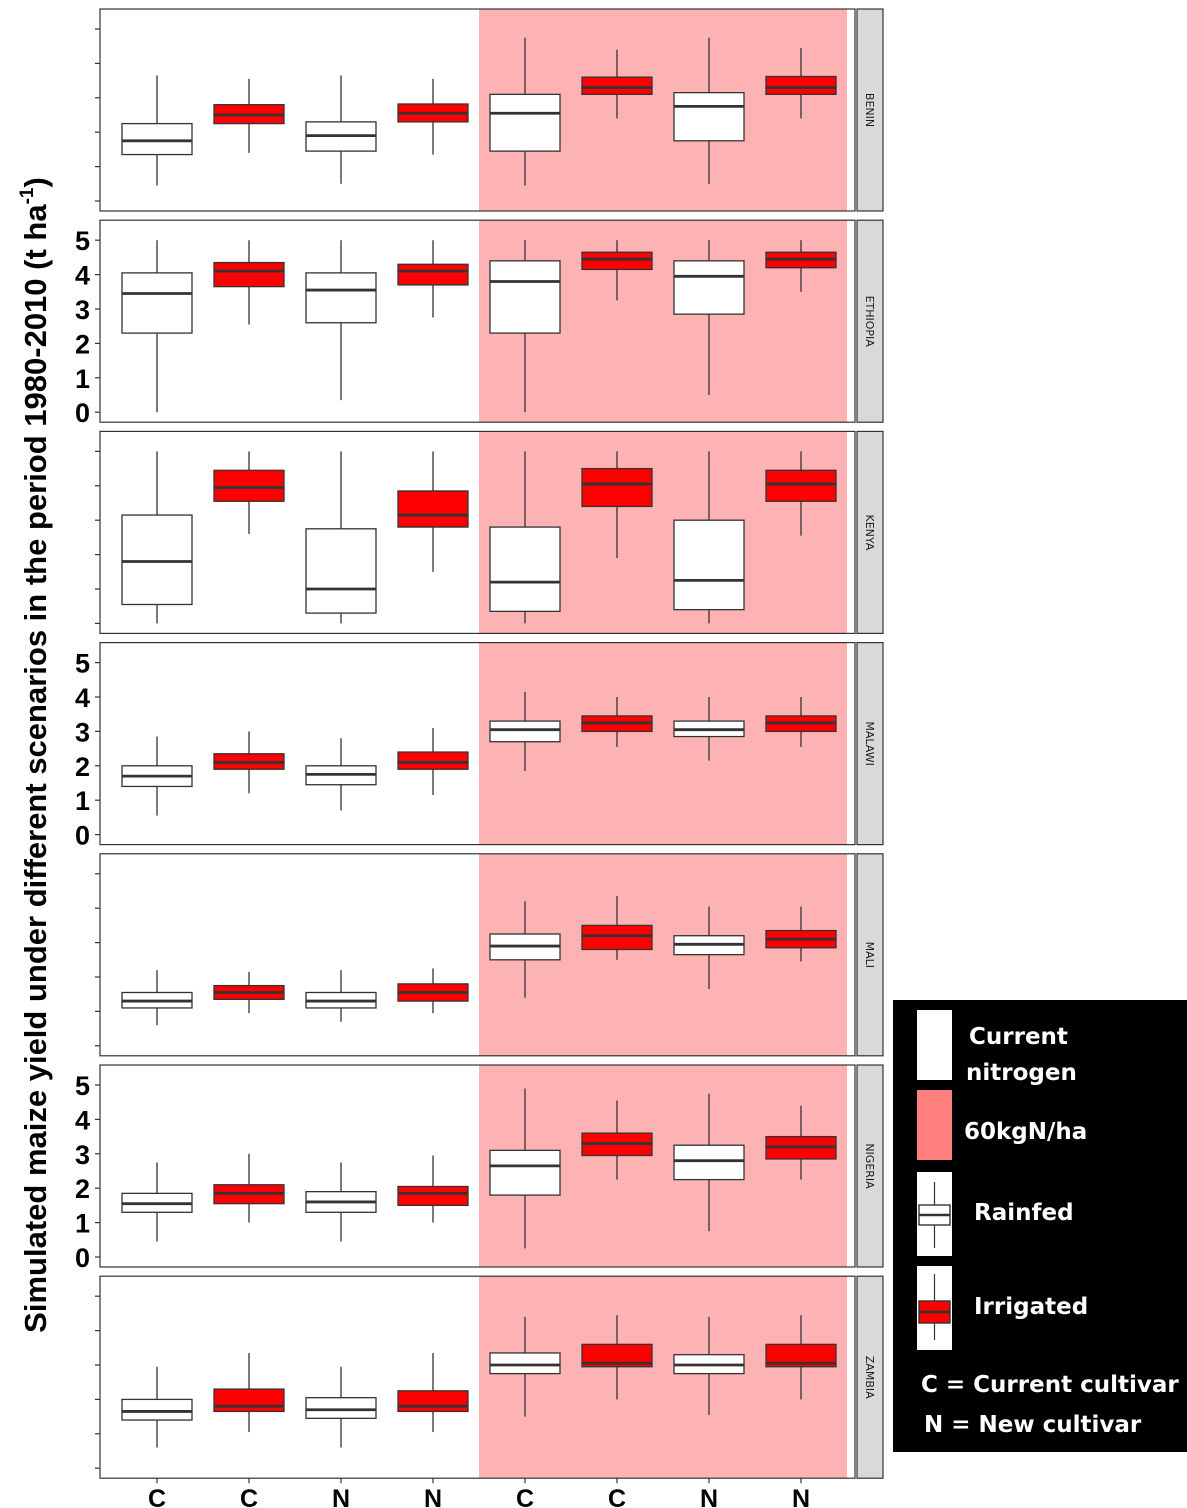  I want to click on legend-key-high-nitrogen, so click(934, 1125).